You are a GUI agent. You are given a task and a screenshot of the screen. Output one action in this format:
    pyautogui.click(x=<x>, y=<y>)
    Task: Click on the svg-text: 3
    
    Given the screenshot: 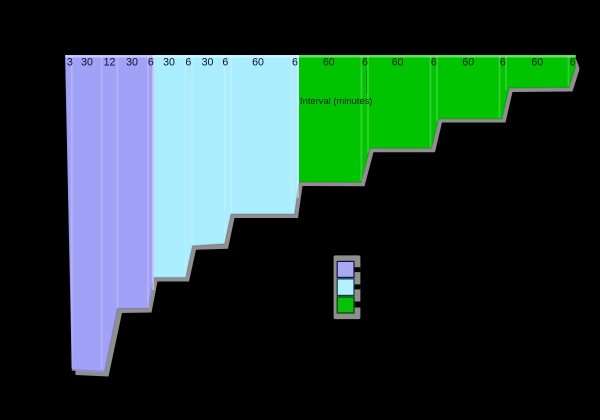 What is the action you would take?
    pyautogui.click(x=70, y=63)
    